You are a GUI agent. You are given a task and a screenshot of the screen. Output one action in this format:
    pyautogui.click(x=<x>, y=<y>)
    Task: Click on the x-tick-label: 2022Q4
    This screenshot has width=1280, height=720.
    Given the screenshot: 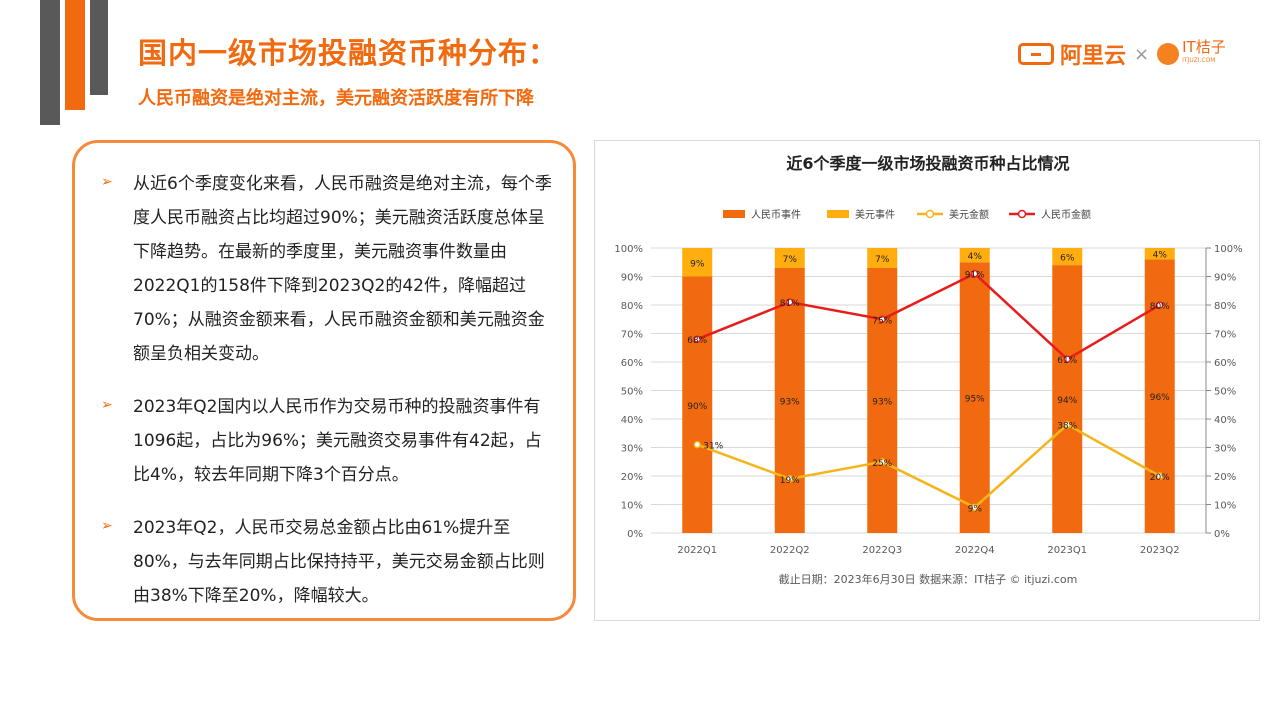 What is the action you would take?
    pyautogui.click(x=975, y=550)
    